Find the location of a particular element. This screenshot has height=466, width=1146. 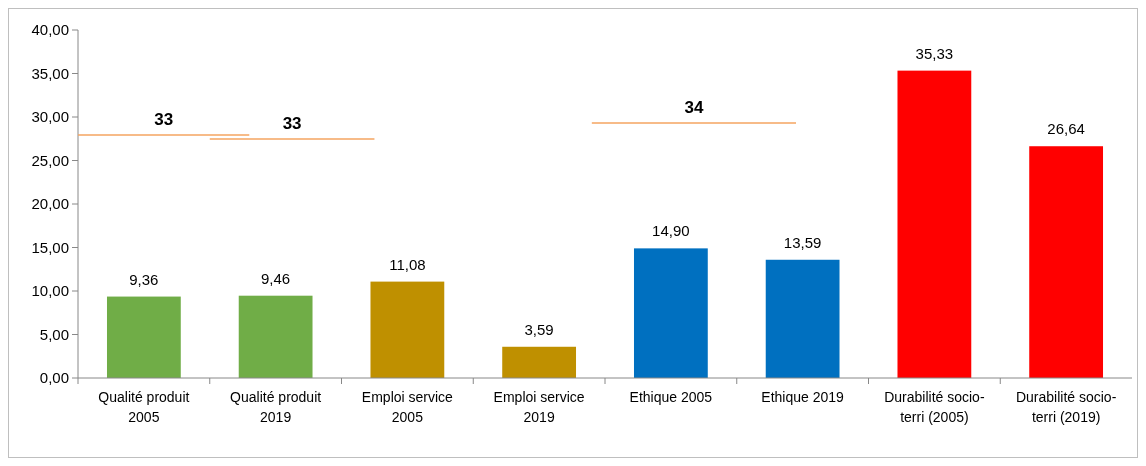

data-label: 14,90 is located at coordinates (671, 231).